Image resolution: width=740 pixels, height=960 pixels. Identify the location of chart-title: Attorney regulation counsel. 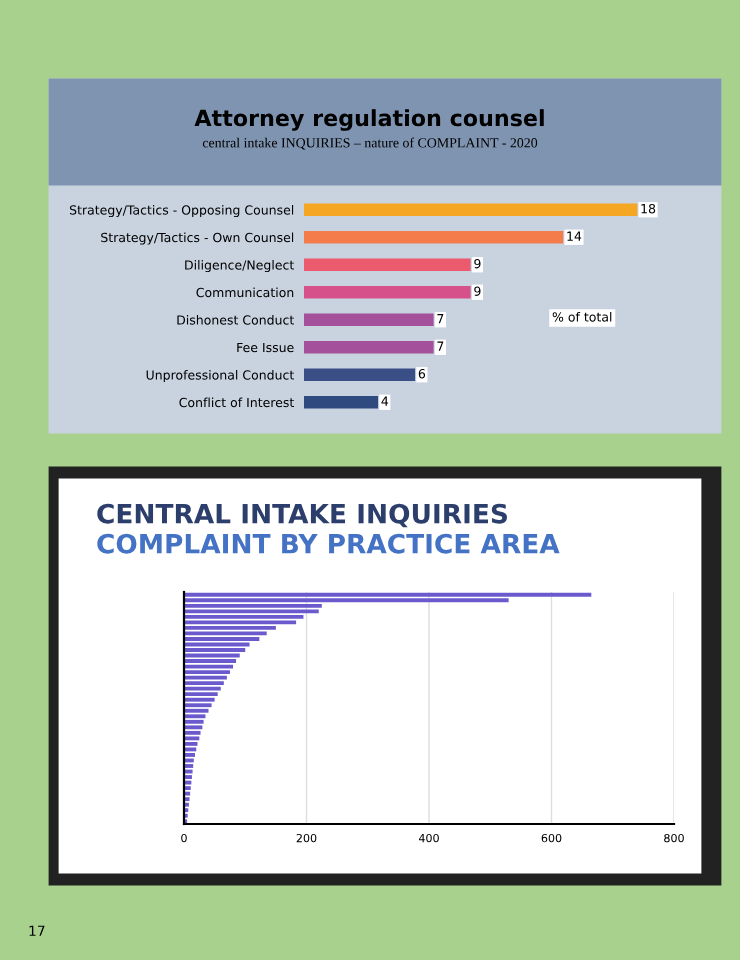
(369, 120).